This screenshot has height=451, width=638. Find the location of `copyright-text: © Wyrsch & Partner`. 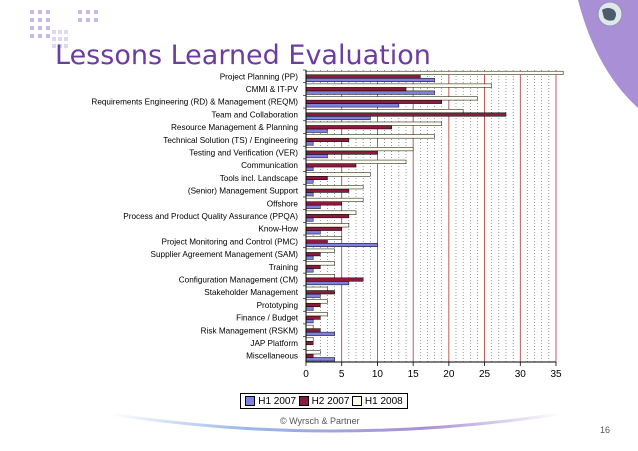

copyright-text: © Wyrsch & Partner is located at coordinates (320, 421).